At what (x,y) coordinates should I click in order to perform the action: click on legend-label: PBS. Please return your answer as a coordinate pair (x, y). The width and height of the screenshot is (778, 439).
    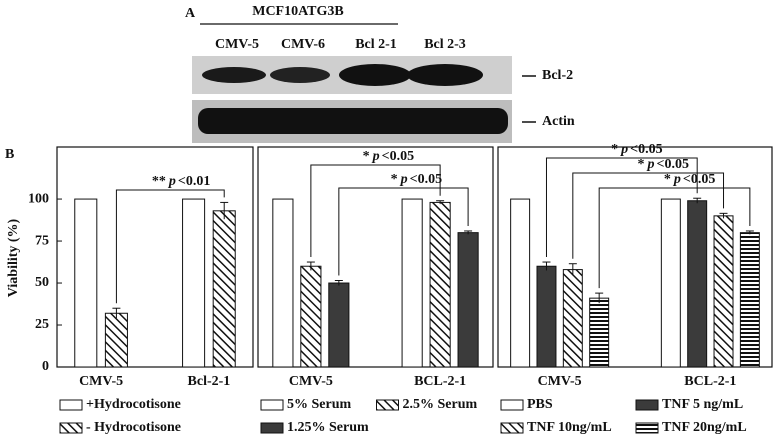
    Looking at the image, I should click on (540, 404).